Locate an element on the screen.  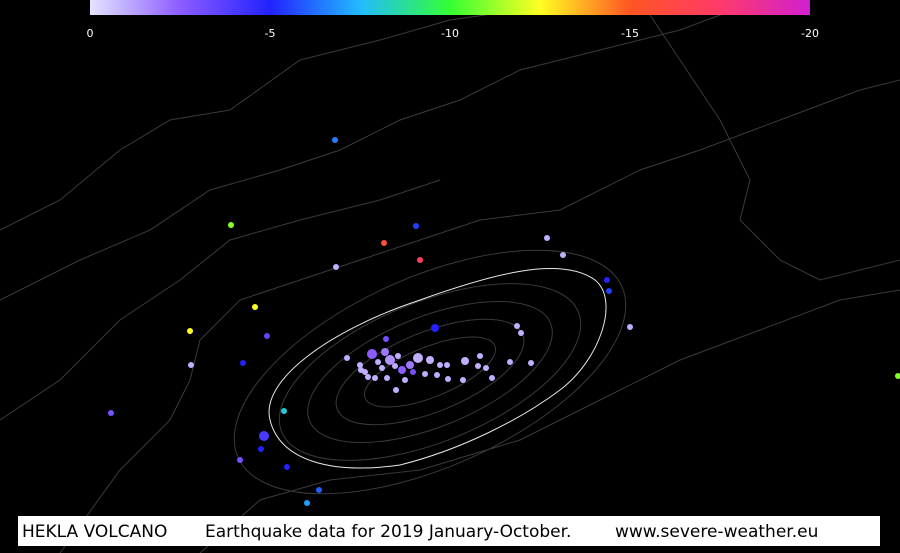
footer-box is located at coordinates (449, 531).